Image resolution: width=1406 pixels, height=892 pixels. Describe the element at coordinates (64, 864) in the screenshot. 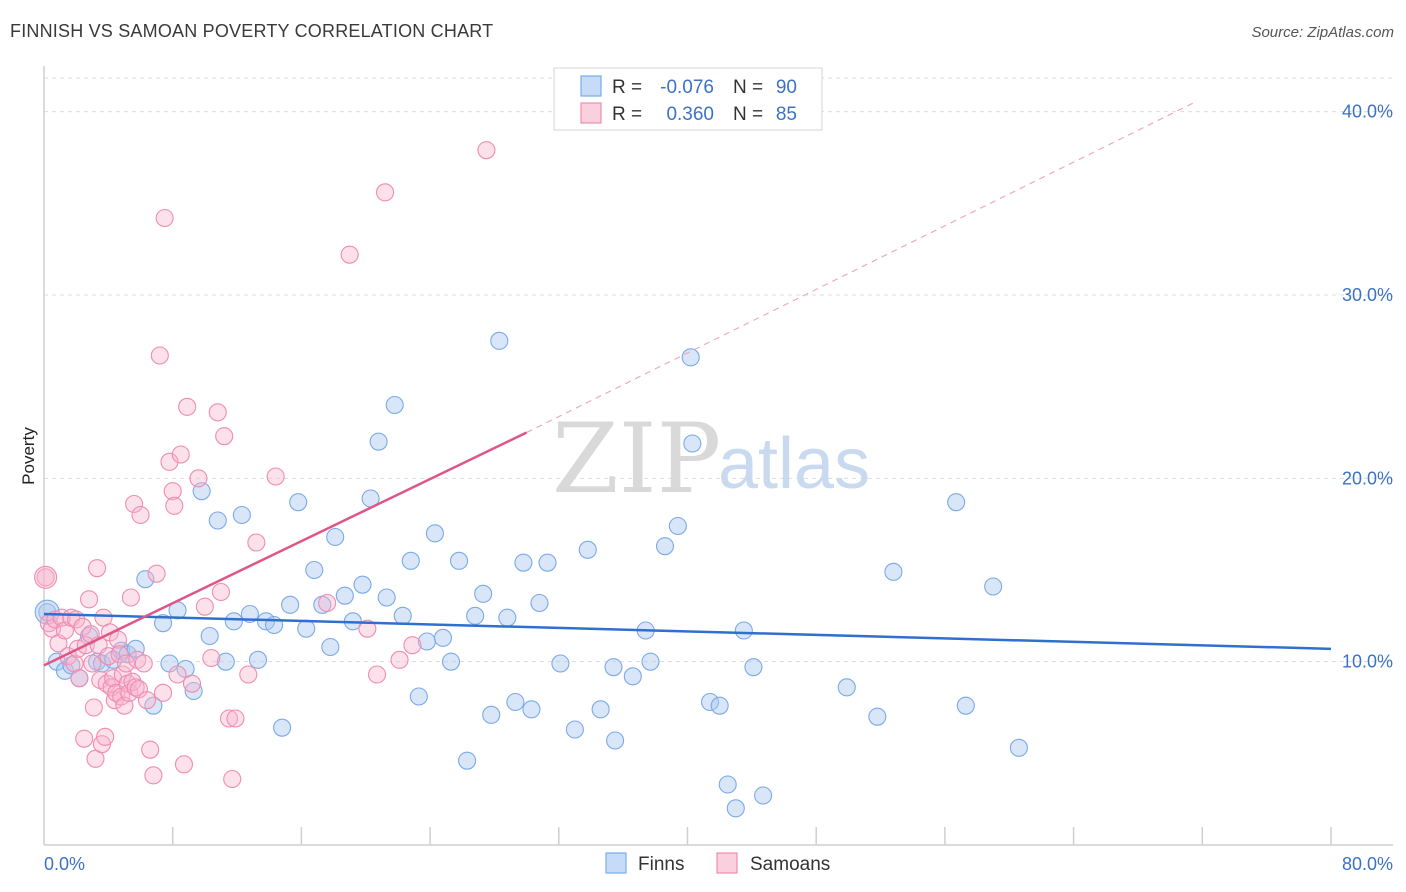

I see `x-tick-label-min: 0.0%` at that location.